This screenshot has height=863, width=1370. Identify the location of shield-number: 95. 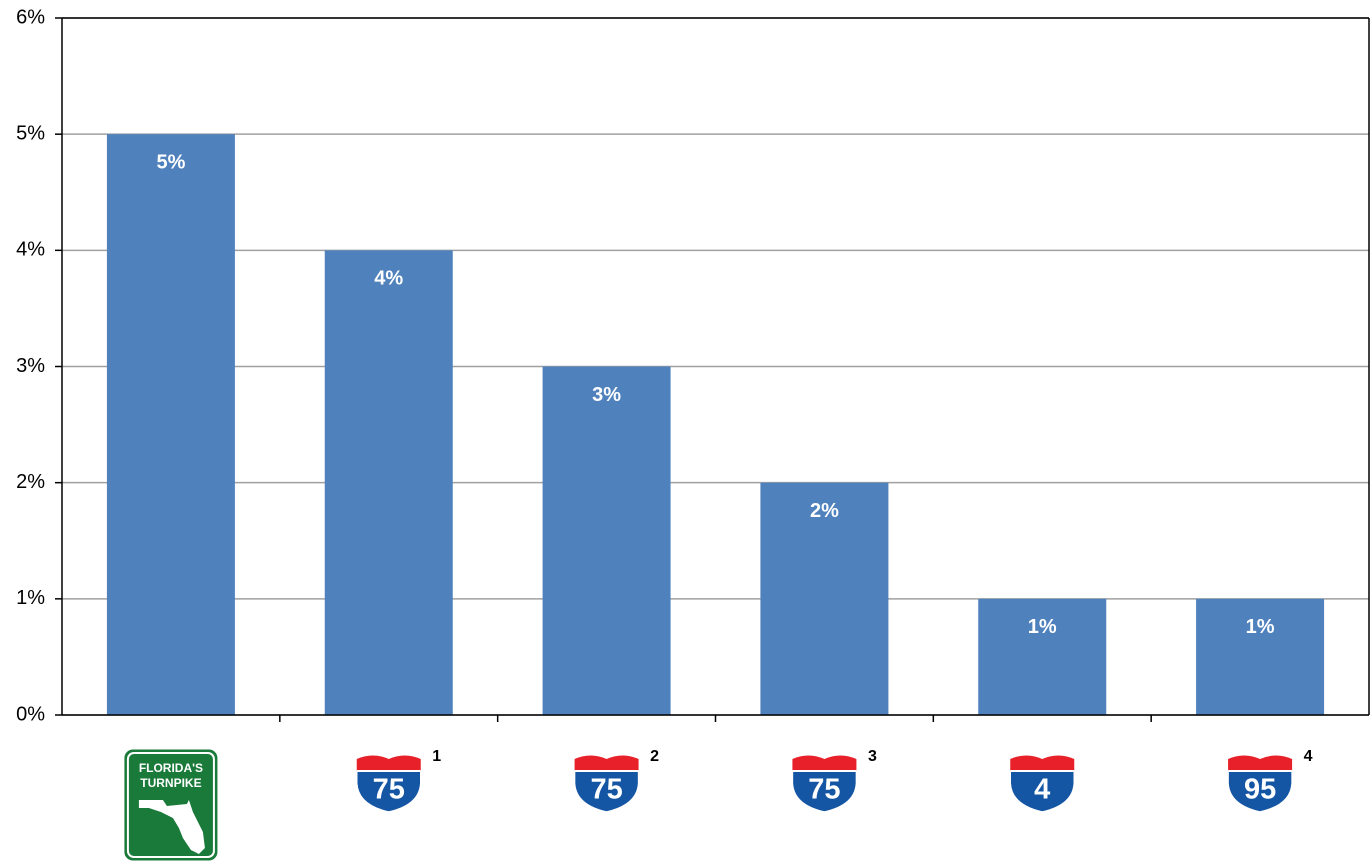
(1260, 790).